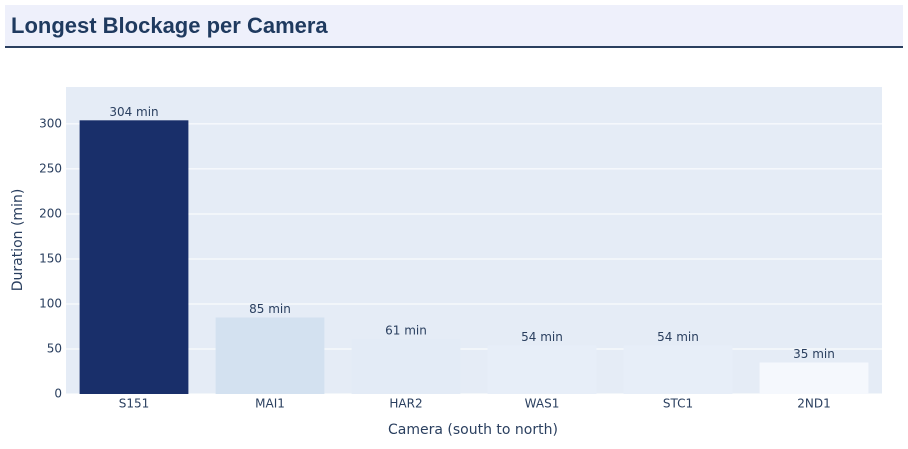 The width and height of the screenshot is (908, 449). What do you see at coordinates (678, 404) in the screenshot?
I see `x-tick-label: STC1` at bounding box center [678, 404].